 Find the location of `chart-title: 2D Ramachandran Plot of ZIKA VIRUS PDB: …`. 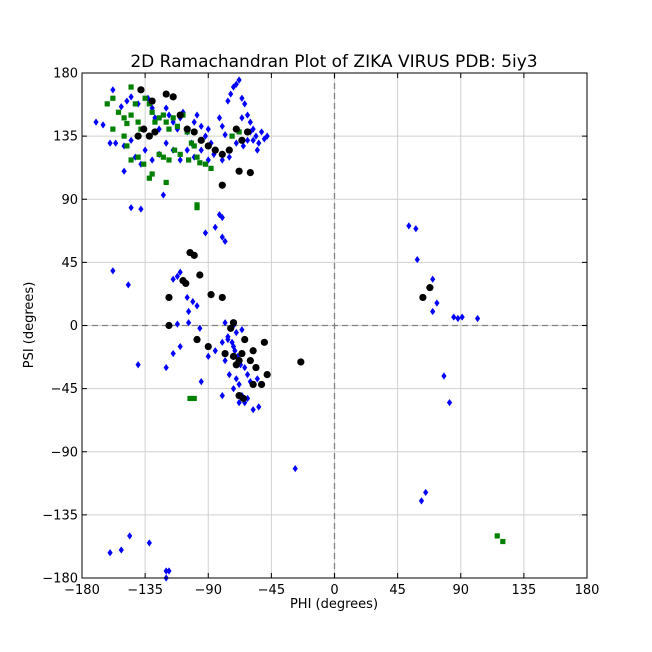

chart-title: 2D Ramachandran Plot of ZIKA VIRUS PDB: … is located at coordinates (333, 62).